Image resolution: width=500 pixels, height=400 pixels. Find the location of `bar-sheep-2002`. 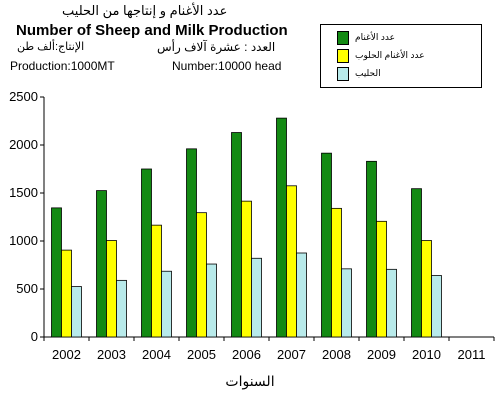

bar-sheep-2002 is located at coordinates (56, 272).